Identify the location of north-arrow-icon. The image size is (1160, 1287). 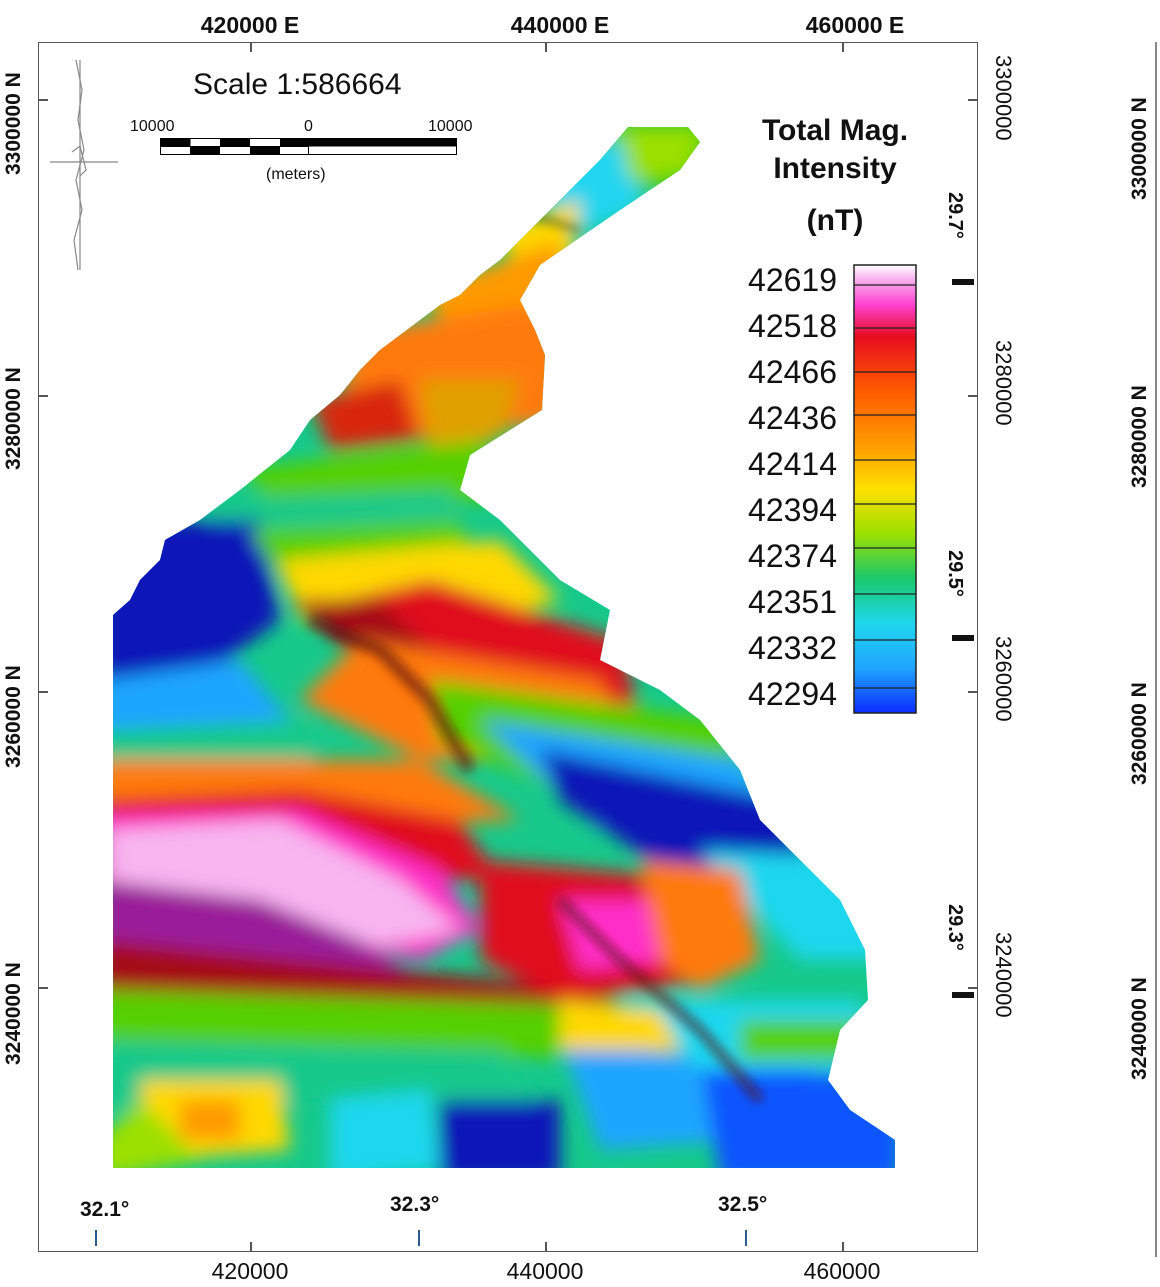
(84, 165).